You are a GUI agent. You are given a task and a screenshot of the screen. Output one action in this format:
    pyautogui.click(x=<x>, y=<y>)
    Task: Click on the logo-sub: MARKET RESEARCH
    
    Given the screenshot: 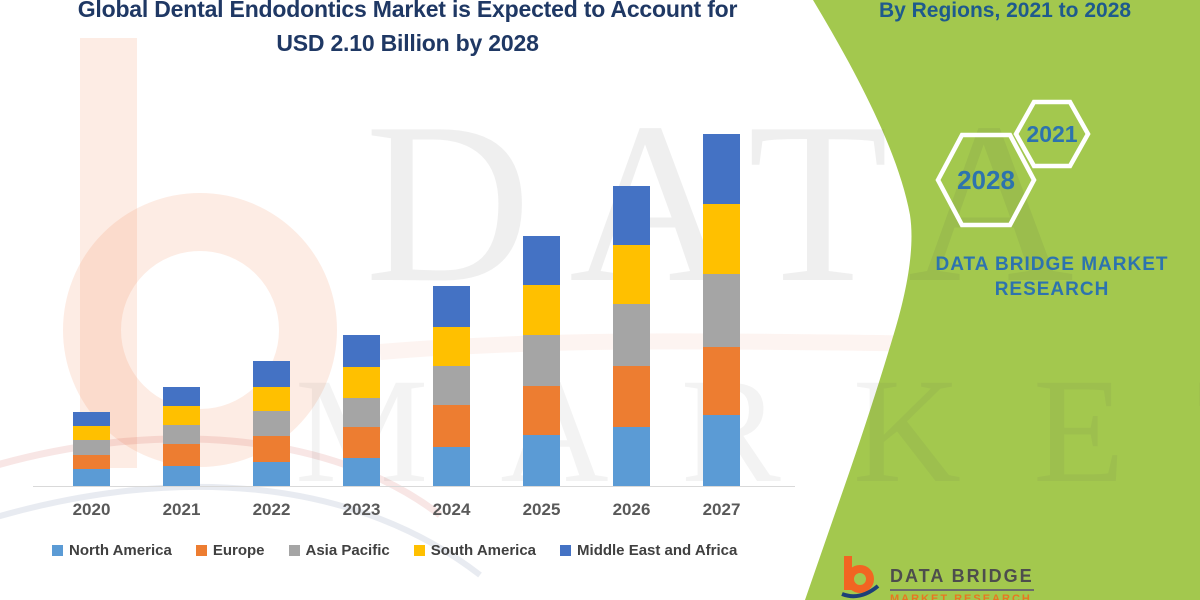 What is the action you would take?
    pyautogui.click(x=961, y=596)
    